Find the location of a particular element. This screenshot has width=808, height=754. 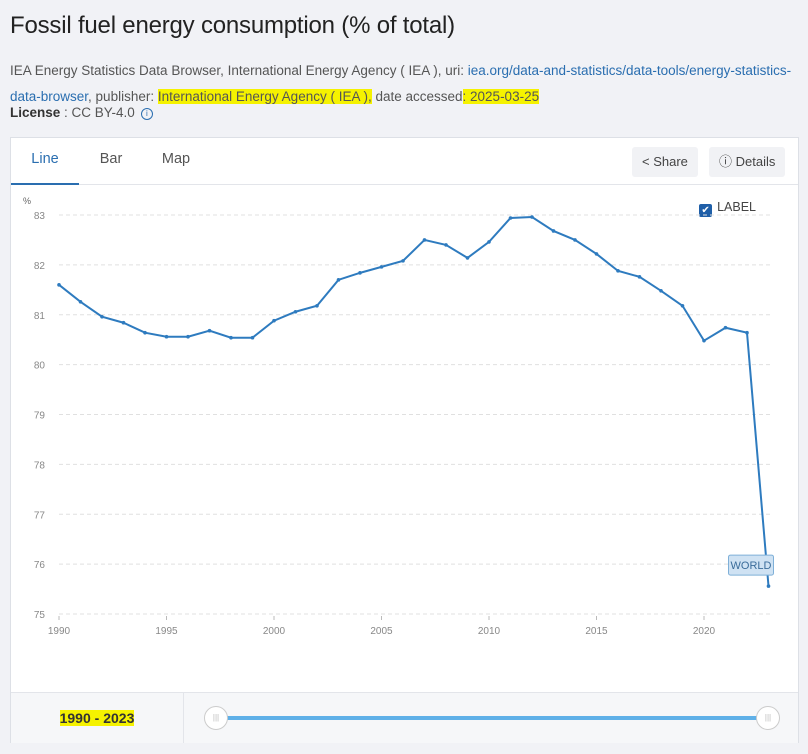

series-label: WORLD is located at coordinates (751, 566).